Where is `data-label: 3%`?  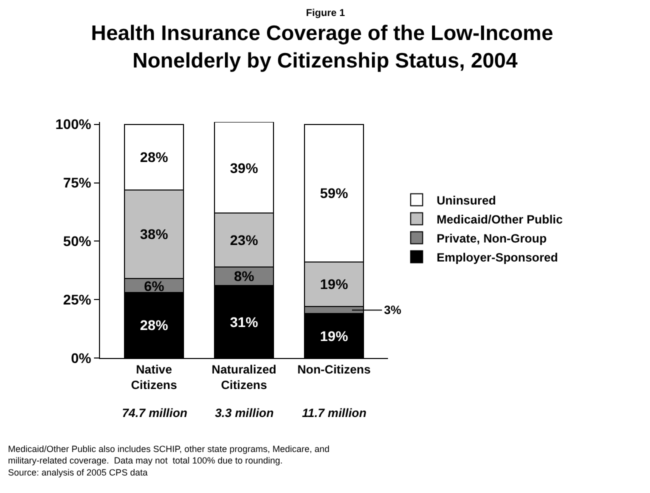 data-label: 3% is located at coordinates (393, 310).